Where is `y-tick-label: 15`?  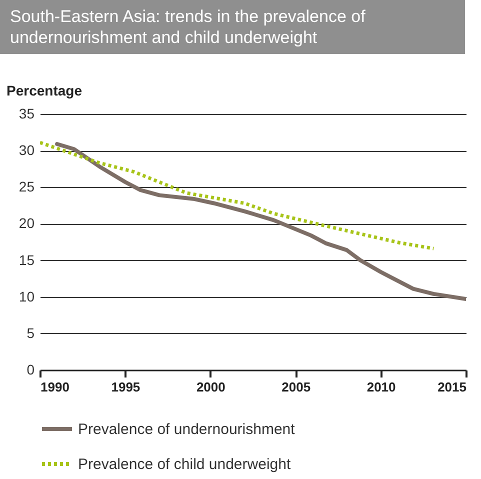
y-tick-label: 15 is located at coordinates (26, 260).